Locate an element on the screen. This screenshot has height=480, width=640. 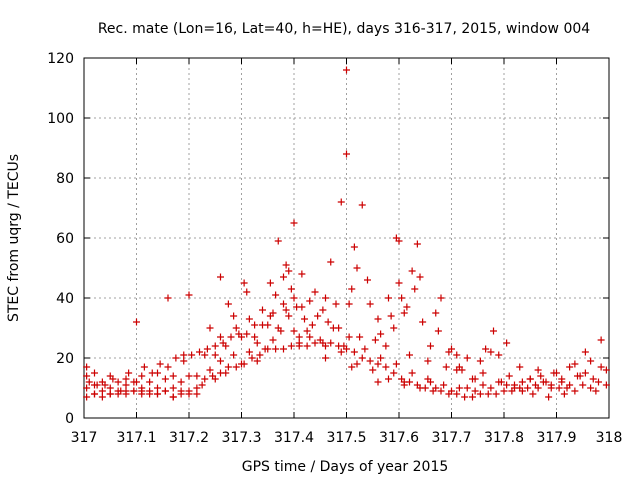
x-tick-label: 317.2 is located at coordinates (189, 438).